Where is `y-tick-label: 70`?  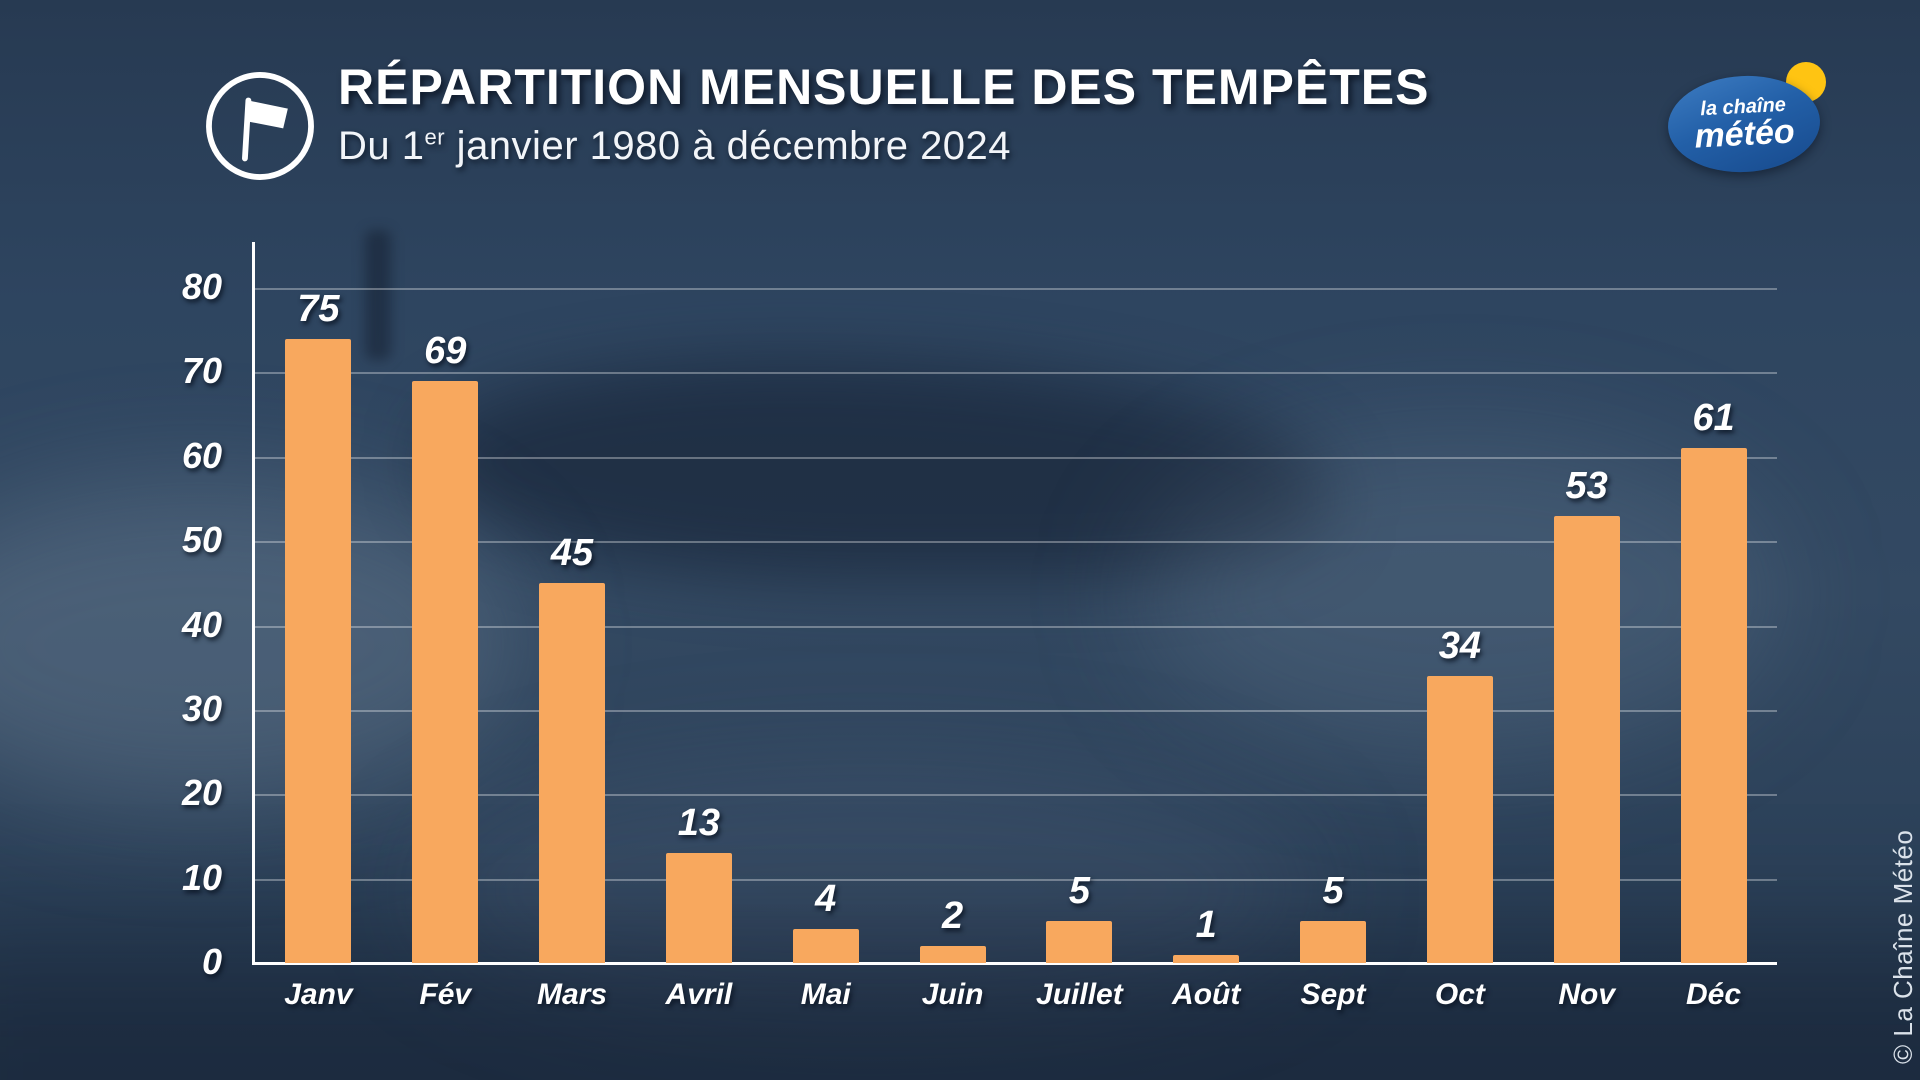 y-tick-label: 70 is located at coordinates (201, 371).